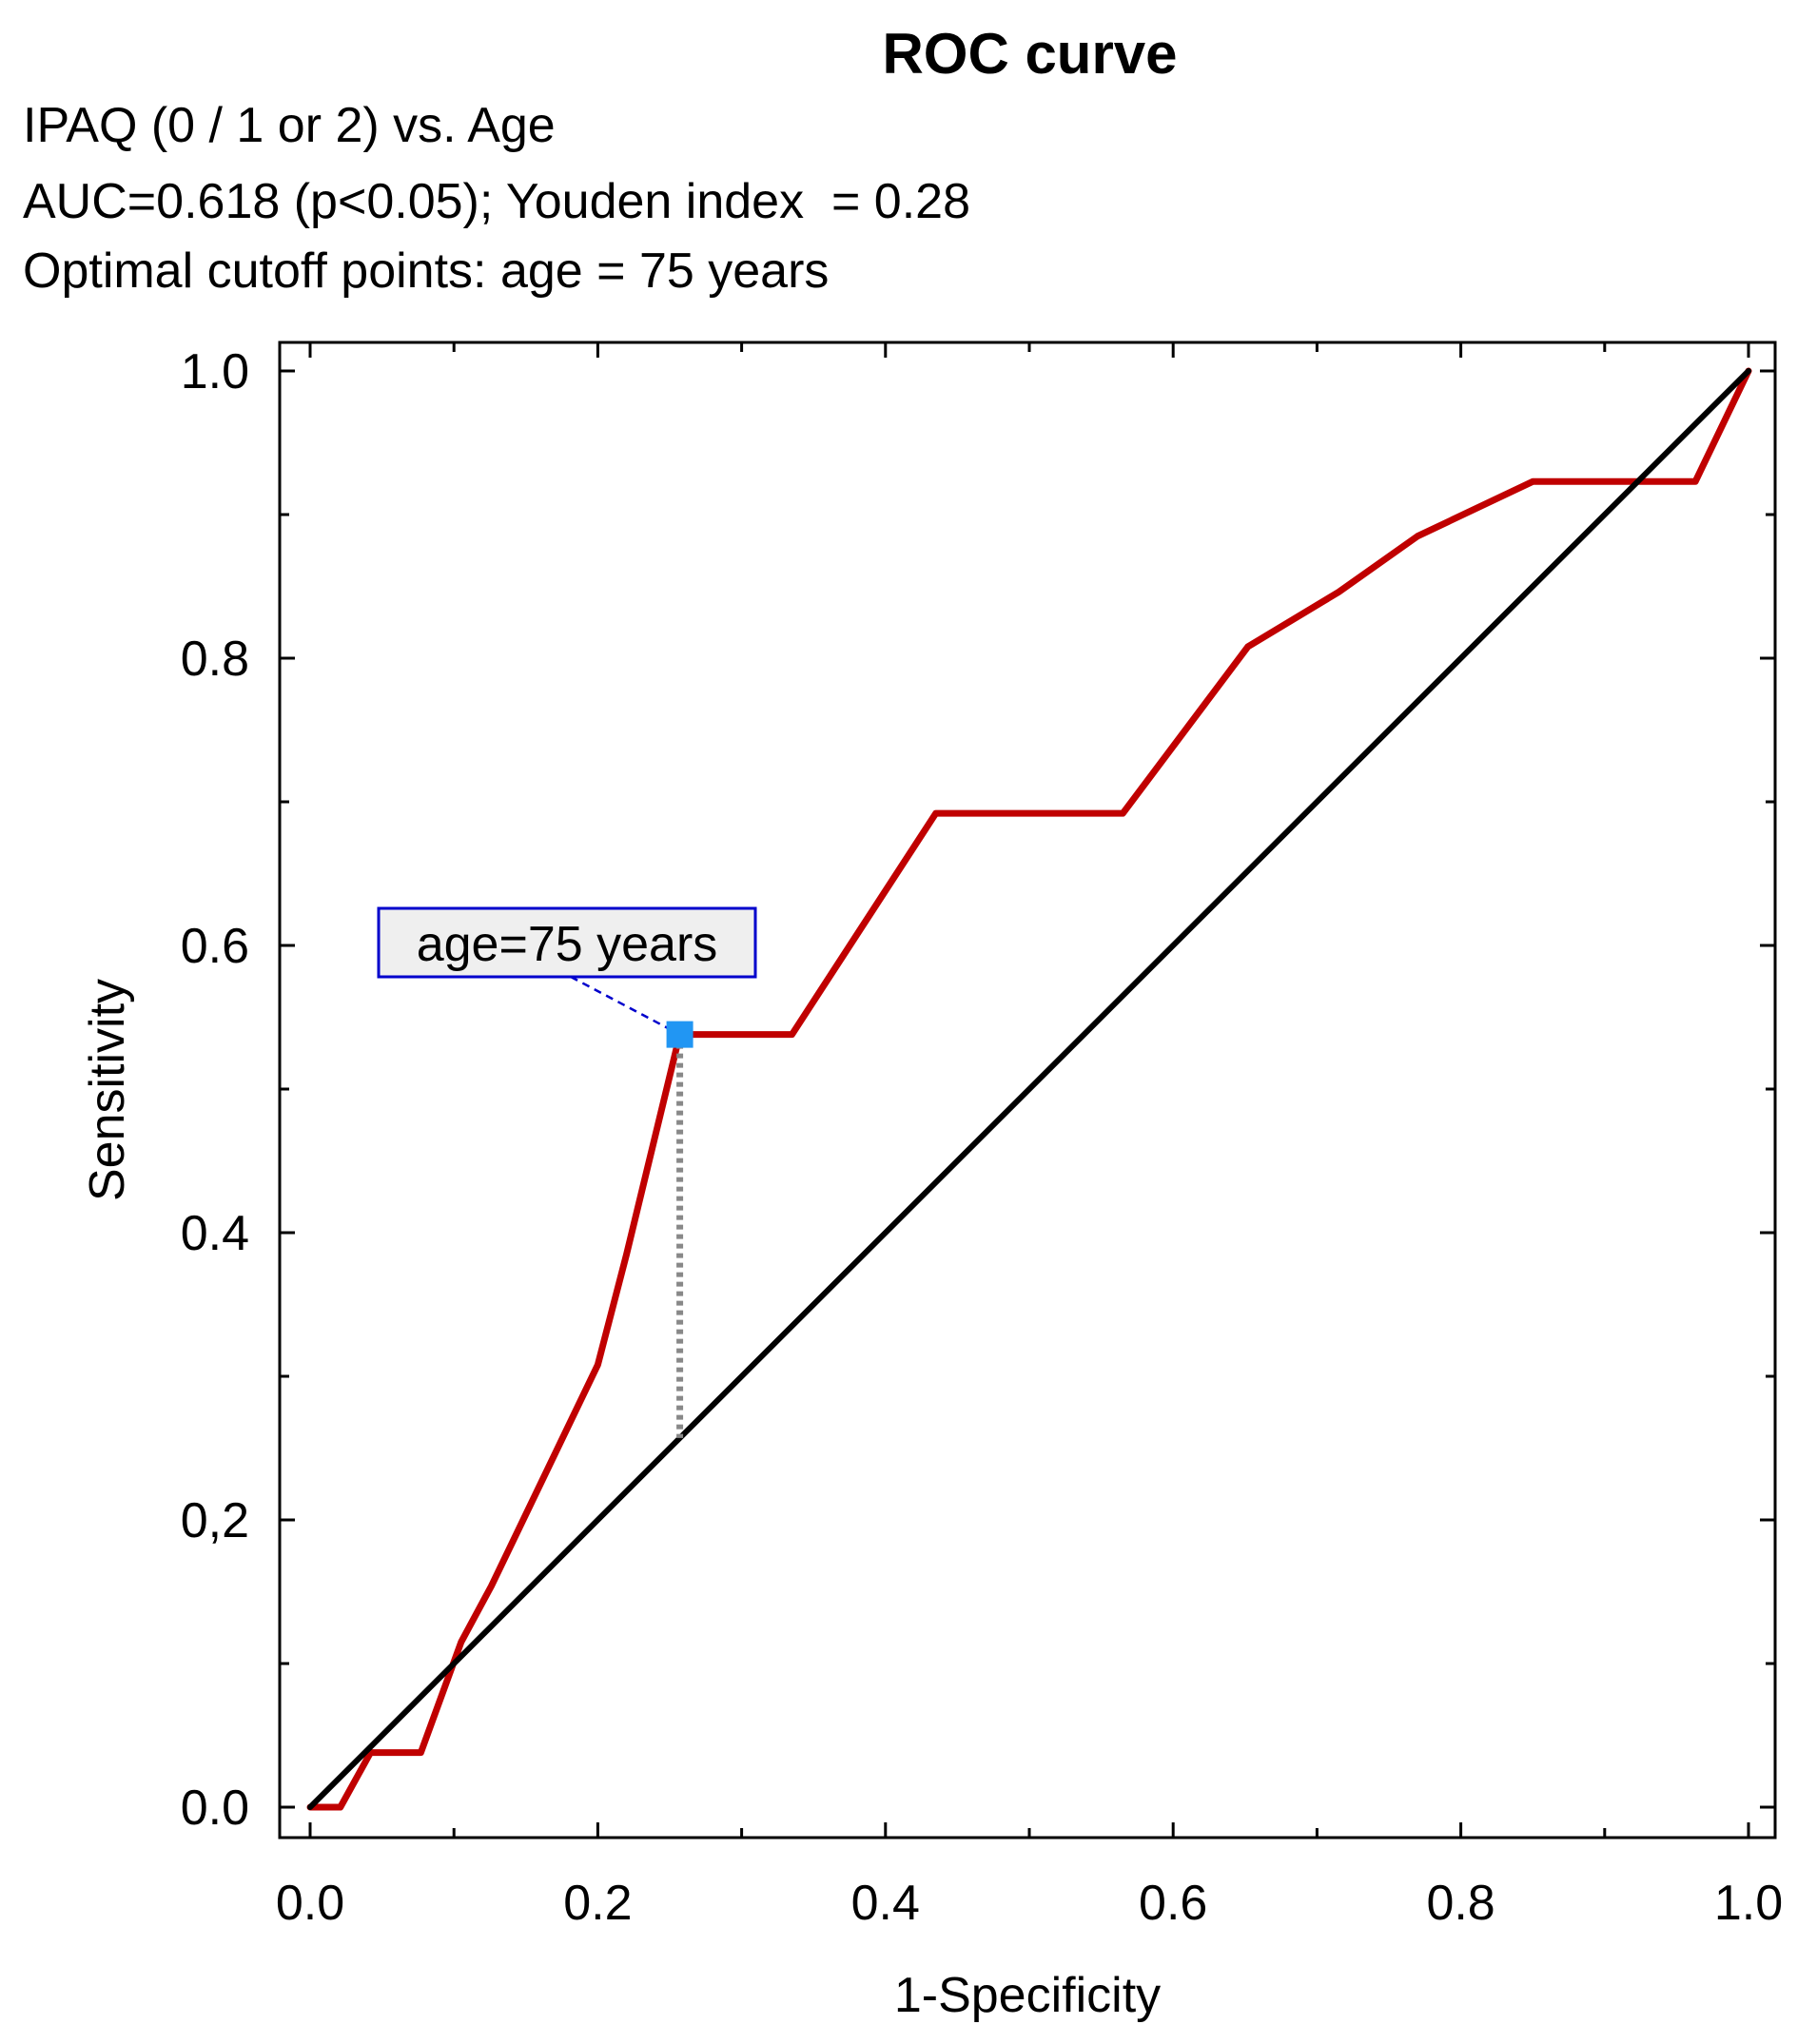 This screenshot has width=1817, height=2044. What do you see at coordinates (1030, 54) in the screenshot?
I see `chart-title: ROC curve` at bounding box center [1030, 54].